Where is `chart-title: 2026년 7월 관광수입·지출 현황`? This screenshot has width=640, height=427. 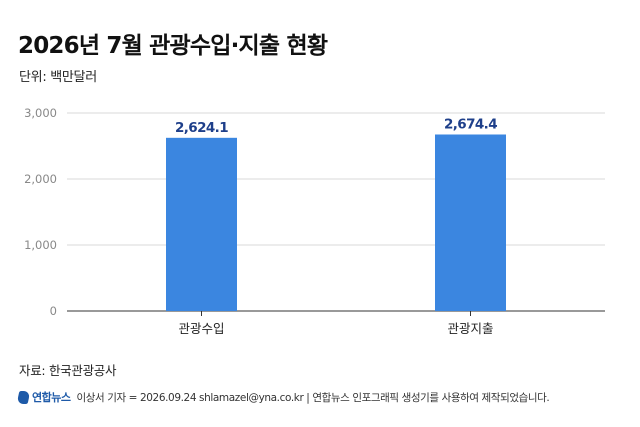 chart-title: 2026년 7월 관광수입·지출 현황 is located at coordinates (173, 46).